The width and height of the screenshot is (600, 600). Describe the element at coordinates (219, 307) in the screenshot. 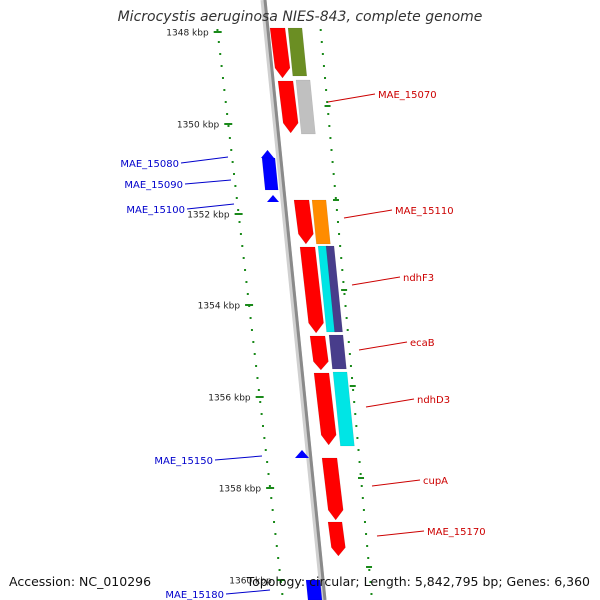

I see `tick-label: 1354 kbp` at that location.